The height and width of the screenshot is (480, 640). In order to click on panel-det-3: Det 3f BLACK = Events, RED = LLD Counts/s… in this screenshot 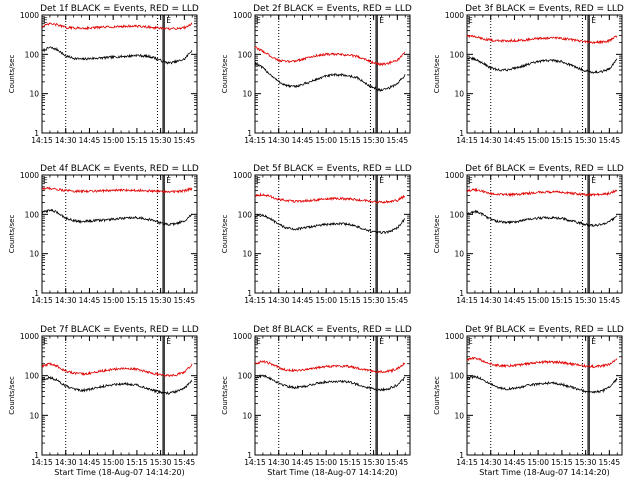, I will do `click(528, 74)`.